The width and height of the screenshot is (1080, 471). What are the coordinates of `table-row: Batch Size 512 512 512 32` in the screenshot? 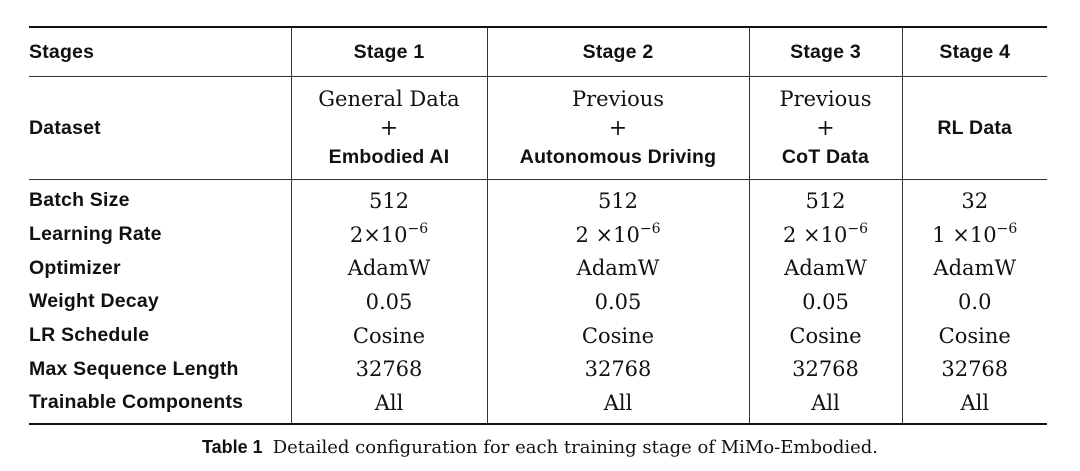 It's located at (538, 198).